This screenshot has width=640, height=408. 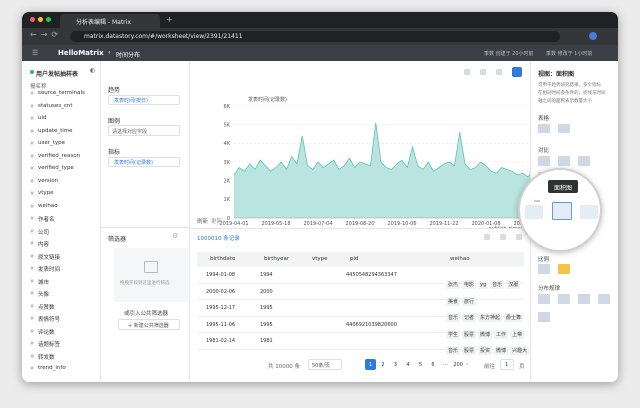 I want to click on tooltip-bg, so click(x=563, y=186).